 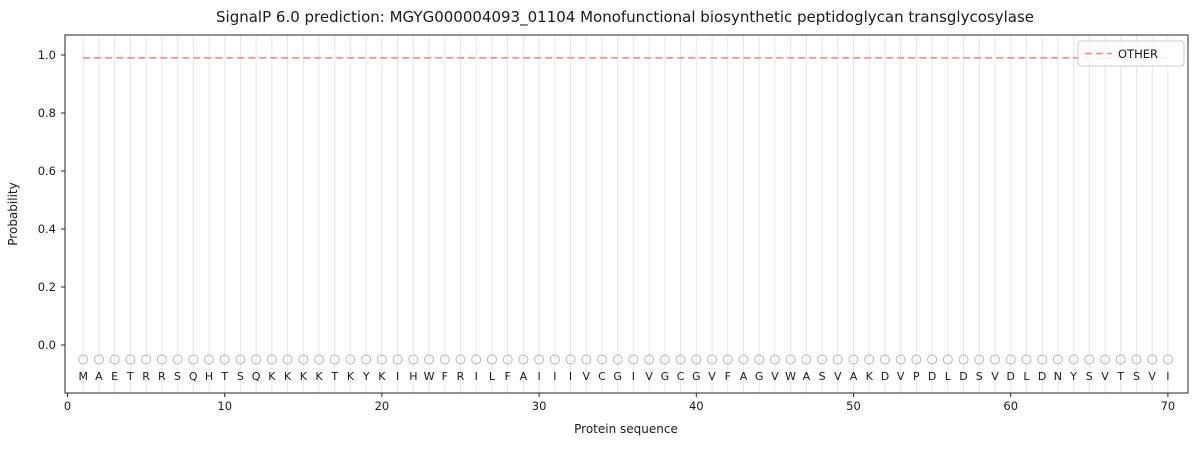 I want to click on y-tick-label: 1.0, so click(x=47, y=55).